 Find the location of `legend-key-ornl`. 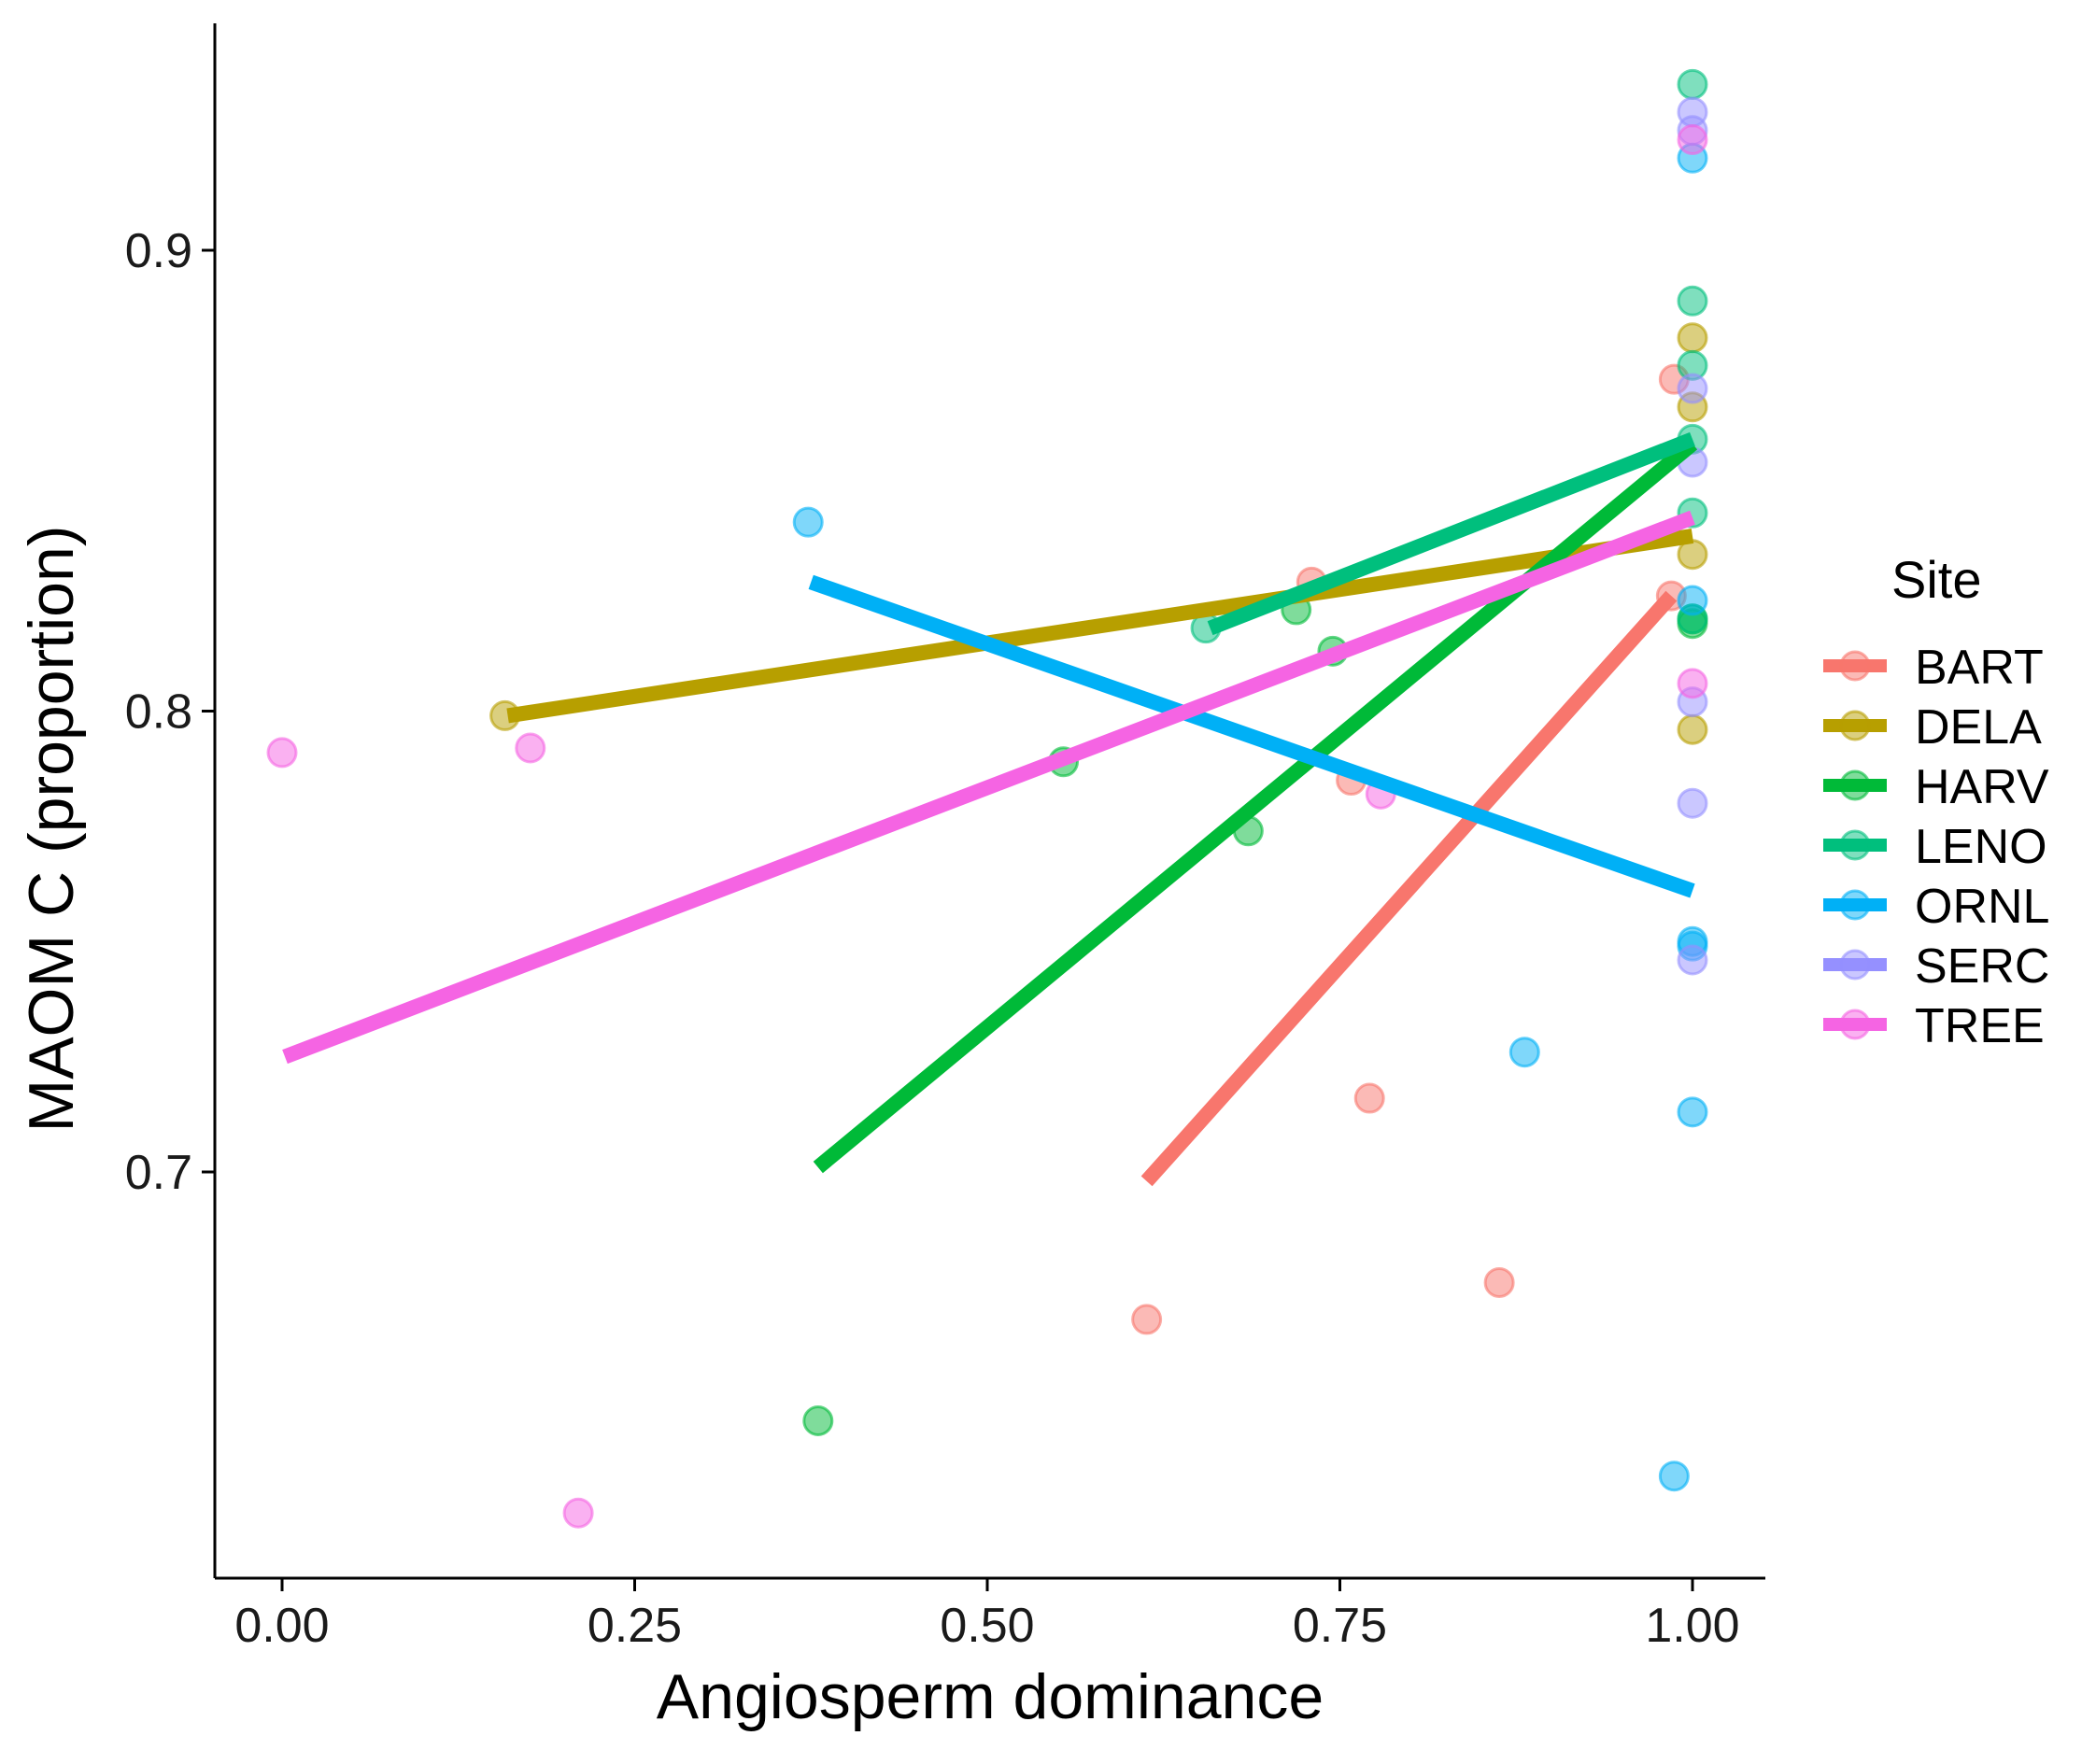

legend-key-ornl is located at coordinates (1855, 905).